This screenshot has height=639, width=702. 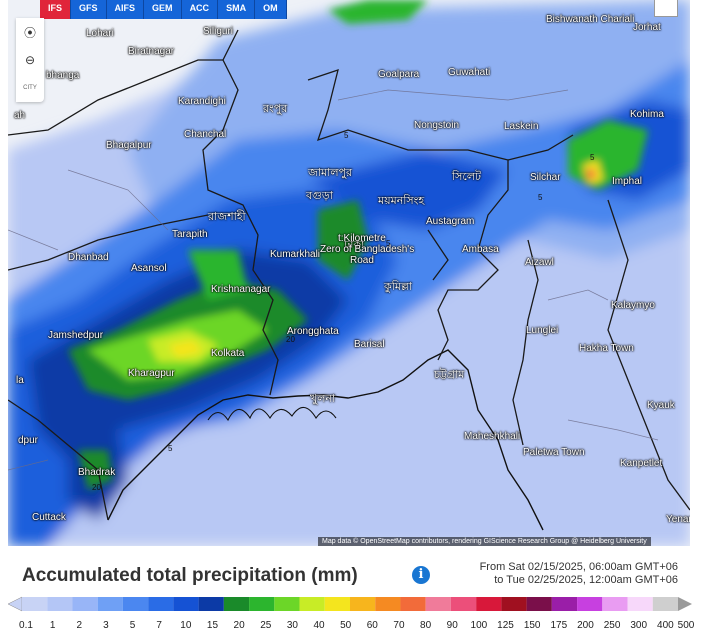 I want to click on native-city-label: সিলেট, so click(x=467, y=177).